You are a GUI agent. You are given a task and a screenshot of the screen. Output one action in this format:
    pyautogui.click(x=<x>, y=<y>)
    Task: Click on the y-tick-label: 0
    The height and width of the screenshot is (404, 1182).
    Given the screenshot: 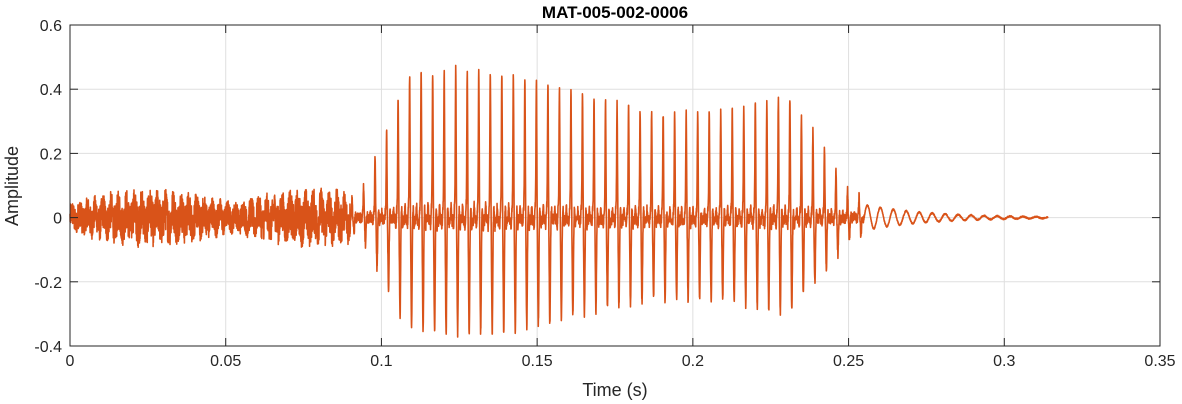 What is the action you would take?
    pyautogui.click(x=57, y=219)
    